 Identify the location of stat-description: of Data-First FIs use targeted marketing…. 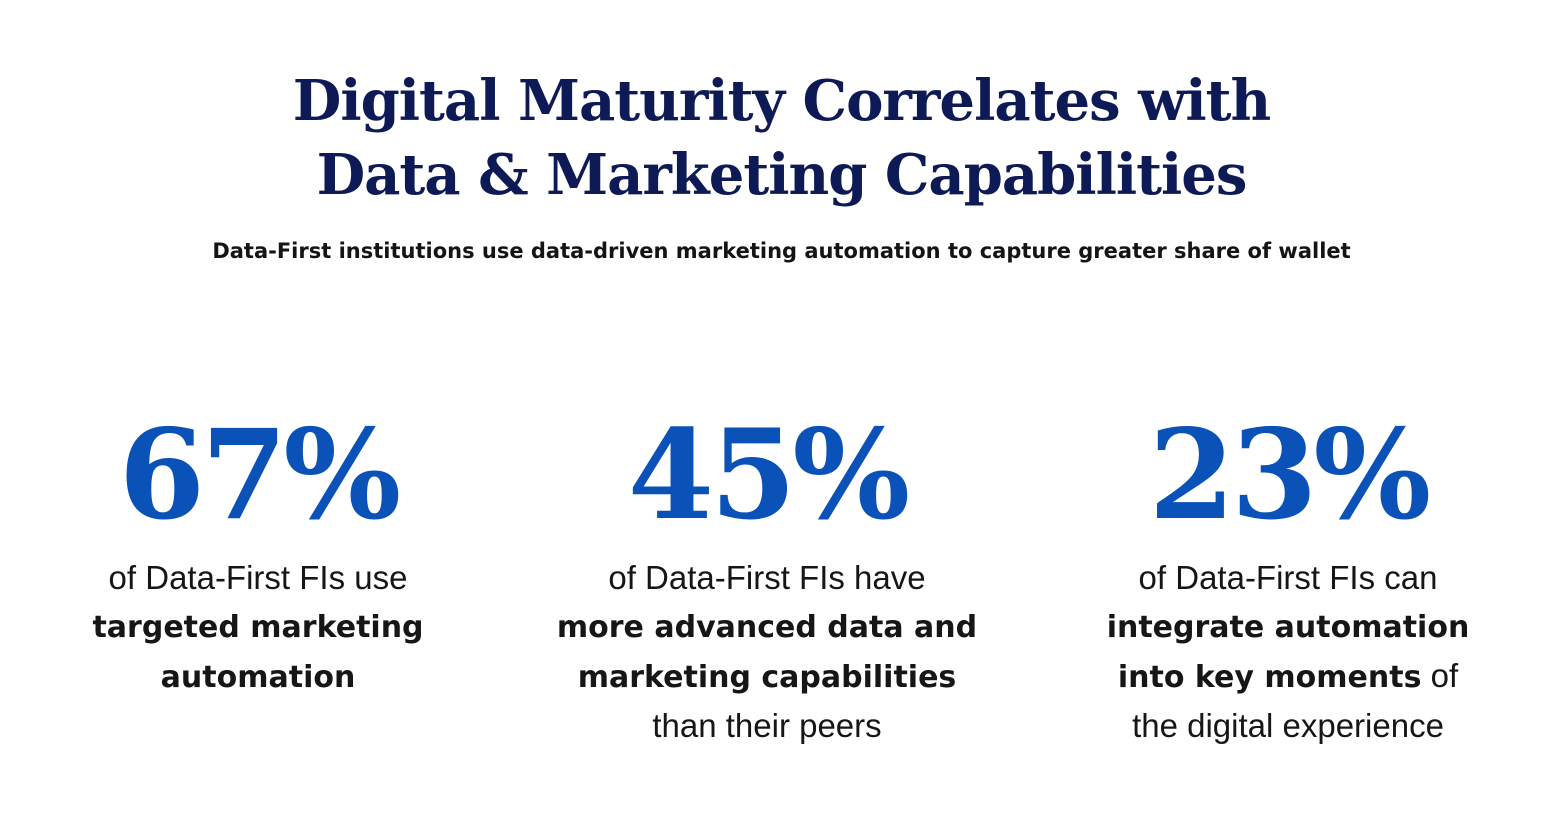
(258, 628).